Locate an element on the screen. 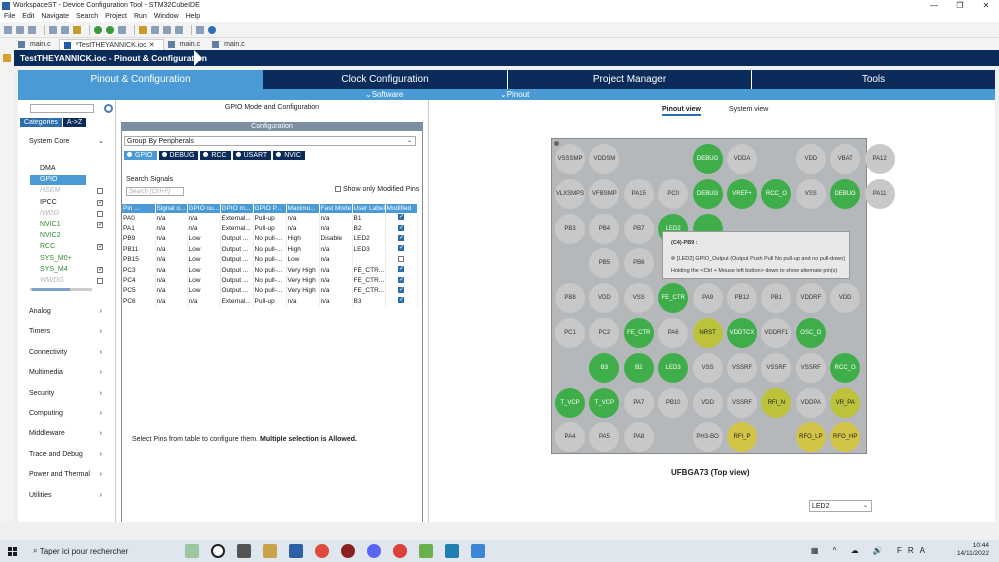 The width and height of the screenshot is (999, 562). pin-ball: RFI_N is located at coordinates (776, 402).